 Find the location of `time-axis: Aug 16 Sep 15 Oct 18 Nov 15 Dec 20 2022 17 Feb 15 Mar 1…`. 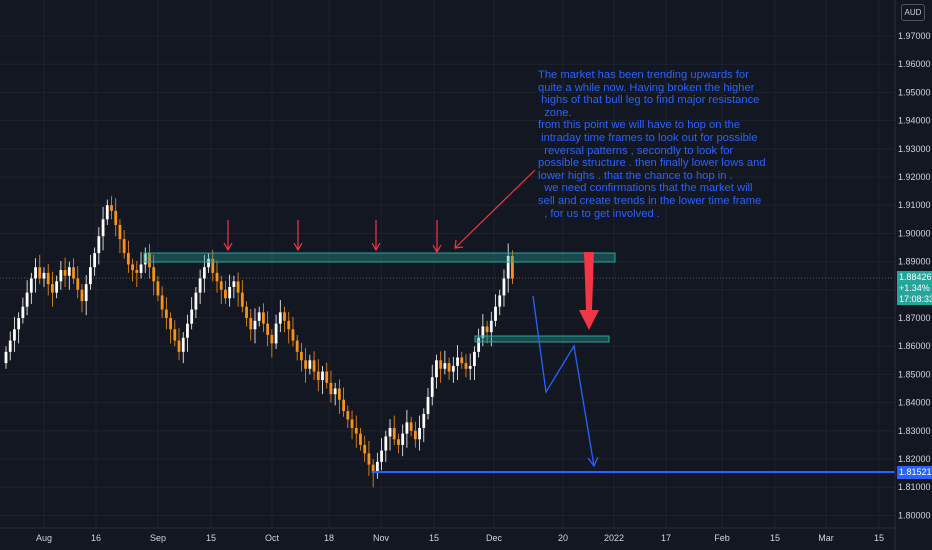

time-axis: Aug 16 Sep 15 Oct 18 Nov 15 Dec 20 2022 17 Feb 15 Mar 1… is located at coordinates (460, 538).